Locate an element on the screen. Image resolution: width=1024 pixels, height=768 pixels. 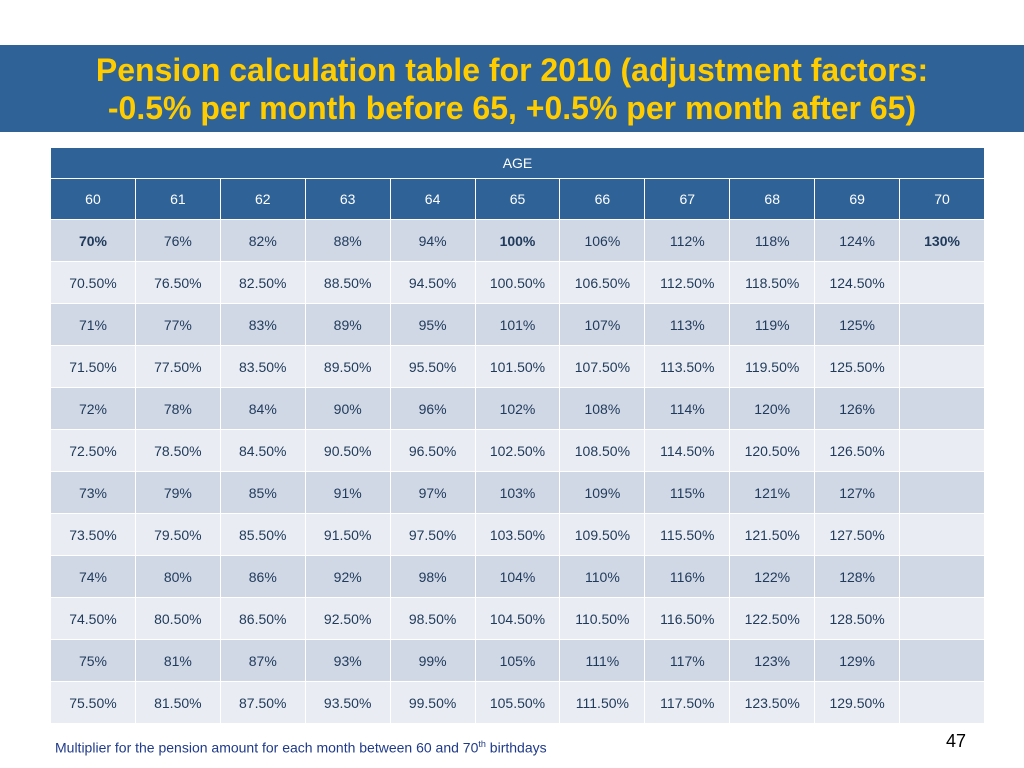
table-cell: 78.50% is located at coordinates (177, 450).